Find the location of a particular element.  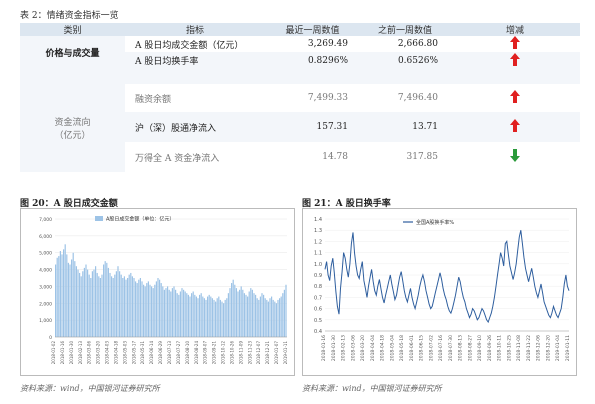

y-tick-label: 0.6 is located at coordinates (318, 310).